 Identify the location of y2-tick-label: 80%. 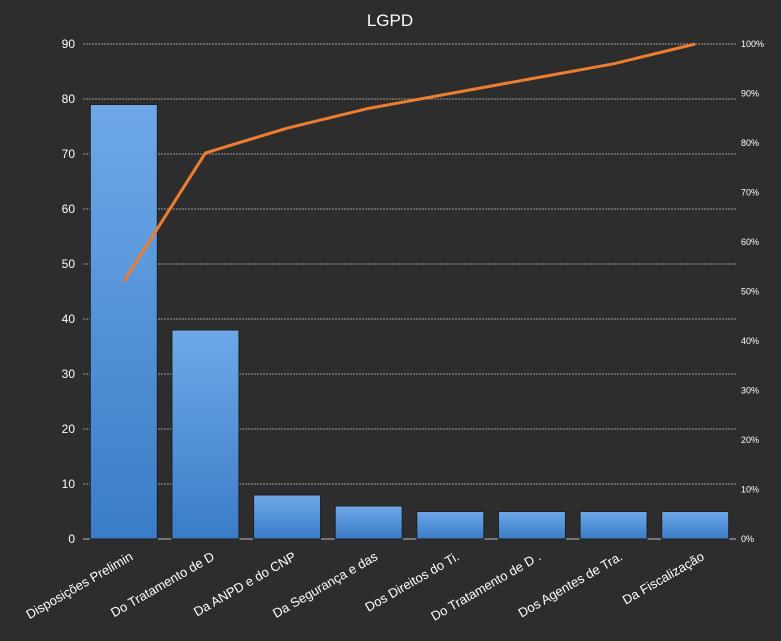
(750, 143).